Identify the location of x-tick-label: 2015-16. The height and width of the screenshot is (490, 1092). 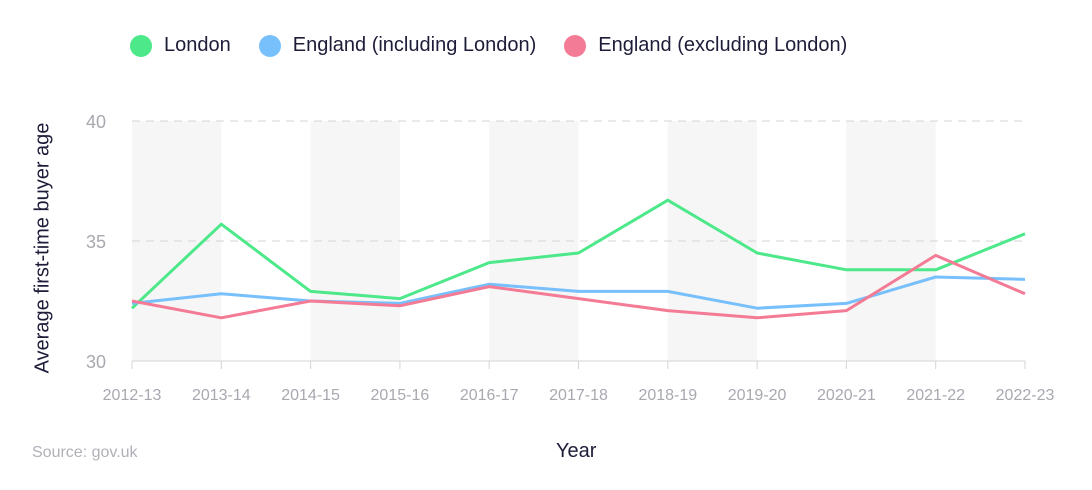
(400, 395).